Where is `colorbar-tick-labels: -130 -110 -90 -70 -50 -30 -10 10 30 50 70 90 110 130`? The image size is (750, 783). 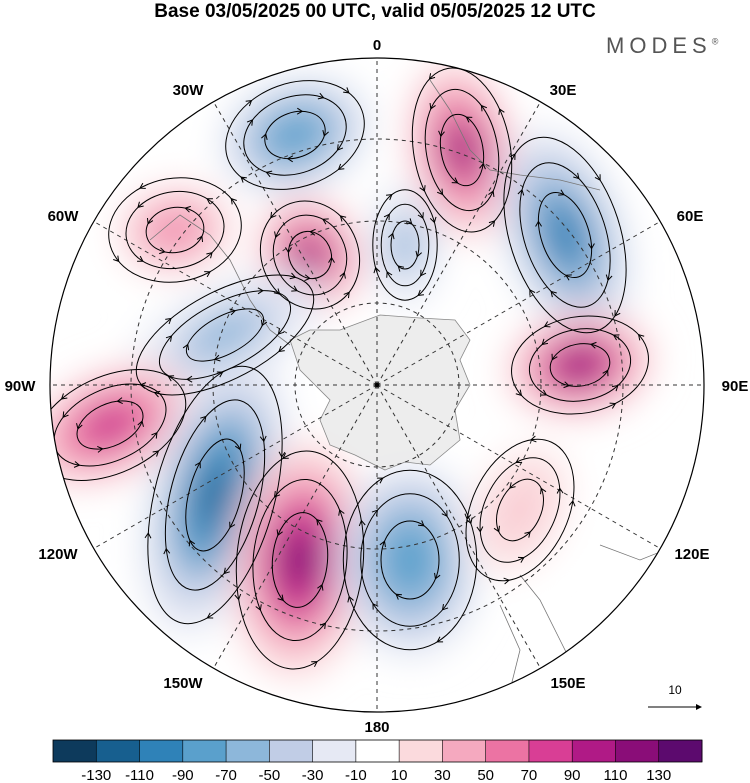
colorbar-tick-labels: -130 -110 -90 -70 -50 -30 -10 10 30 50 70 90 110 130 is located at coordinates (376, 761).